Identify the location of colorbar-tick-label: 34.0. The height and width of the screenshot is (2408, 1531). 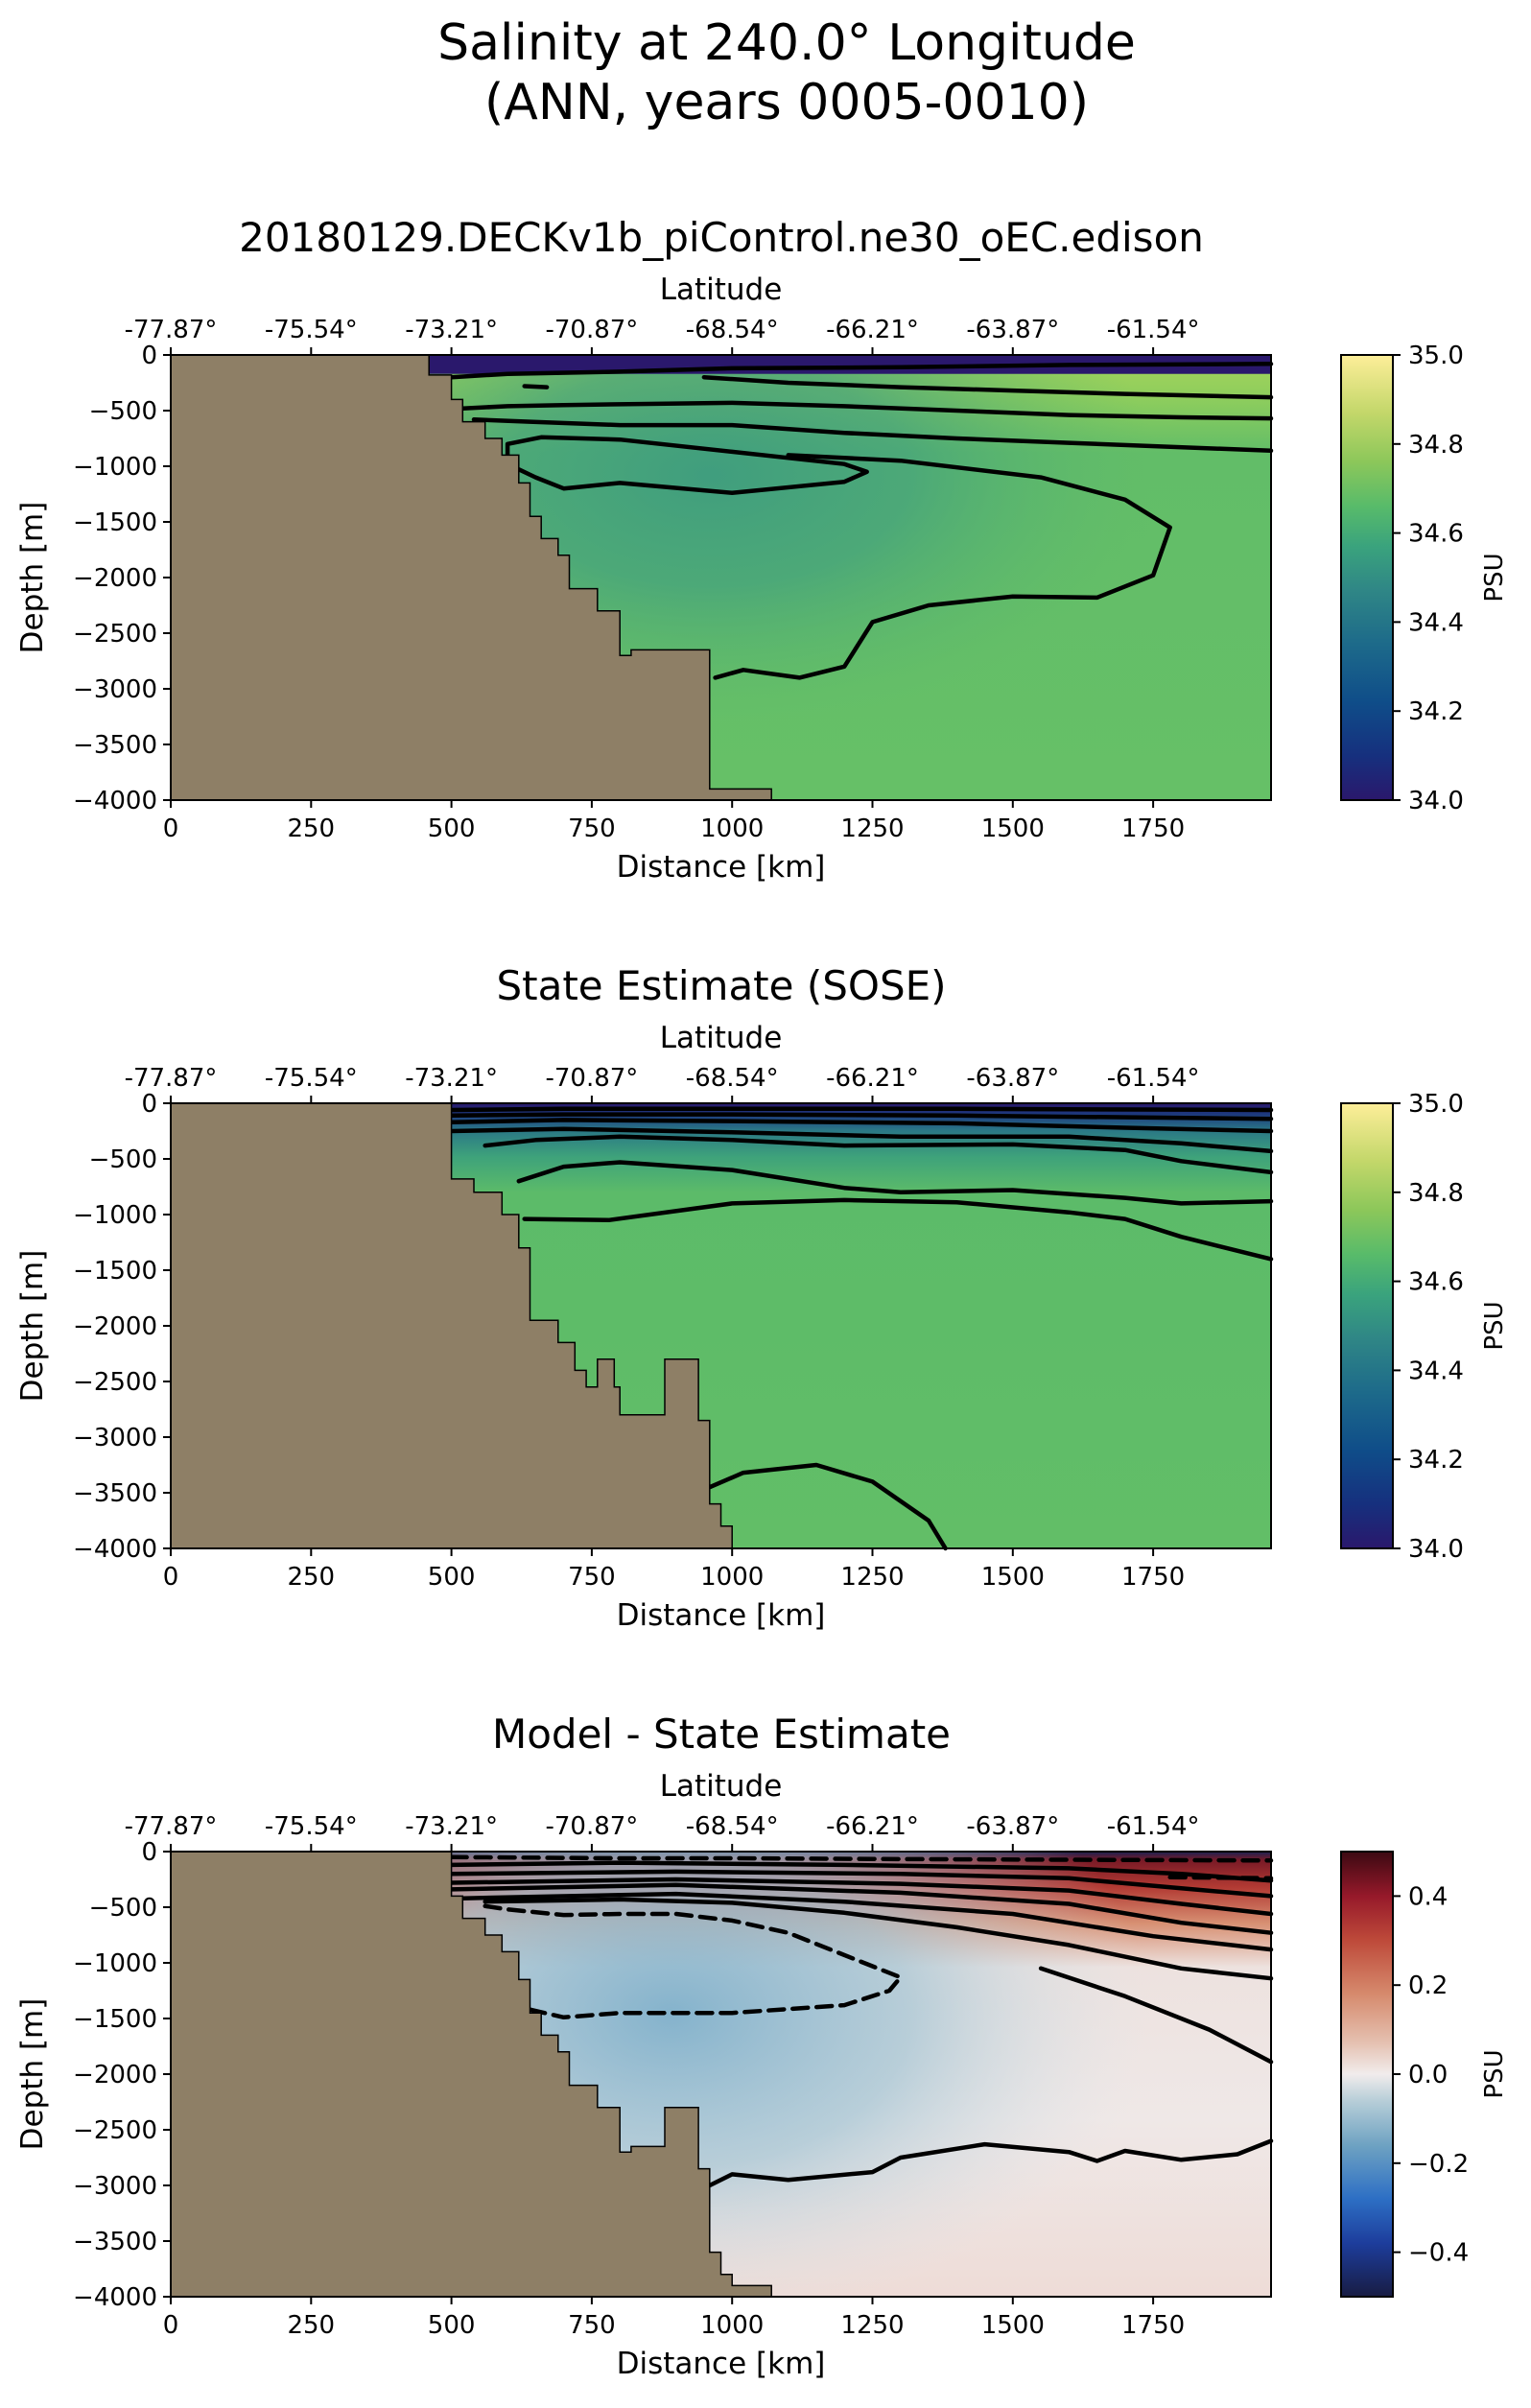
(1436, 1549).